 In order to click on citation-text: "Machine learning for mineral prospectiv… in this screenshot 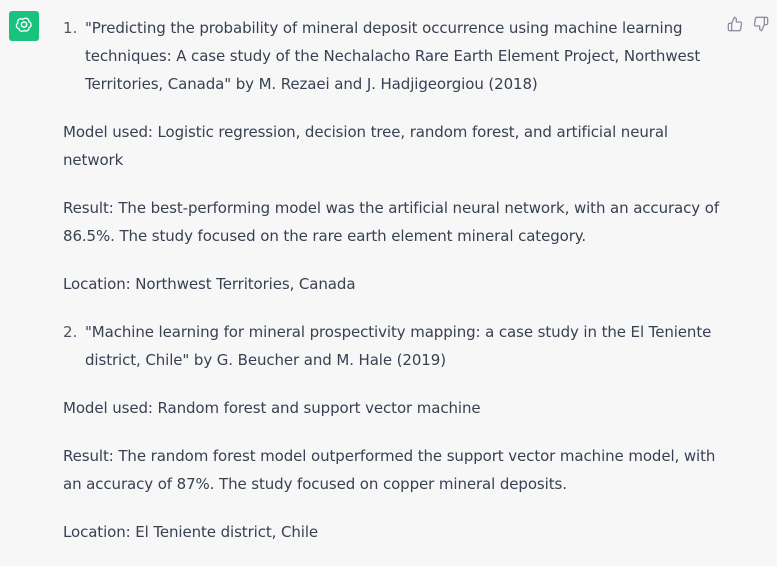, I will do `click(398, 346)`.